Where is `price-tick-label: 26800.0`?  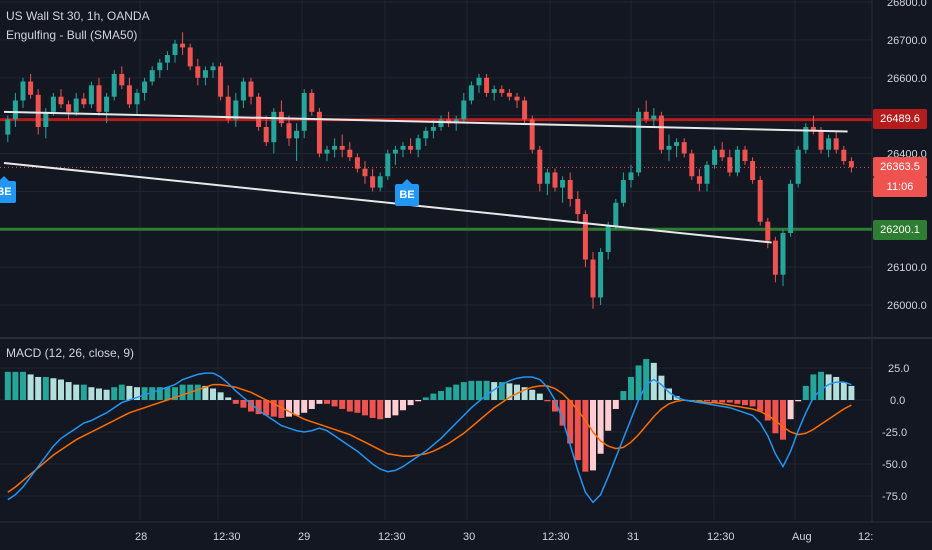
price-tick-label: 26800.0 is located at coordinates (907, 4).